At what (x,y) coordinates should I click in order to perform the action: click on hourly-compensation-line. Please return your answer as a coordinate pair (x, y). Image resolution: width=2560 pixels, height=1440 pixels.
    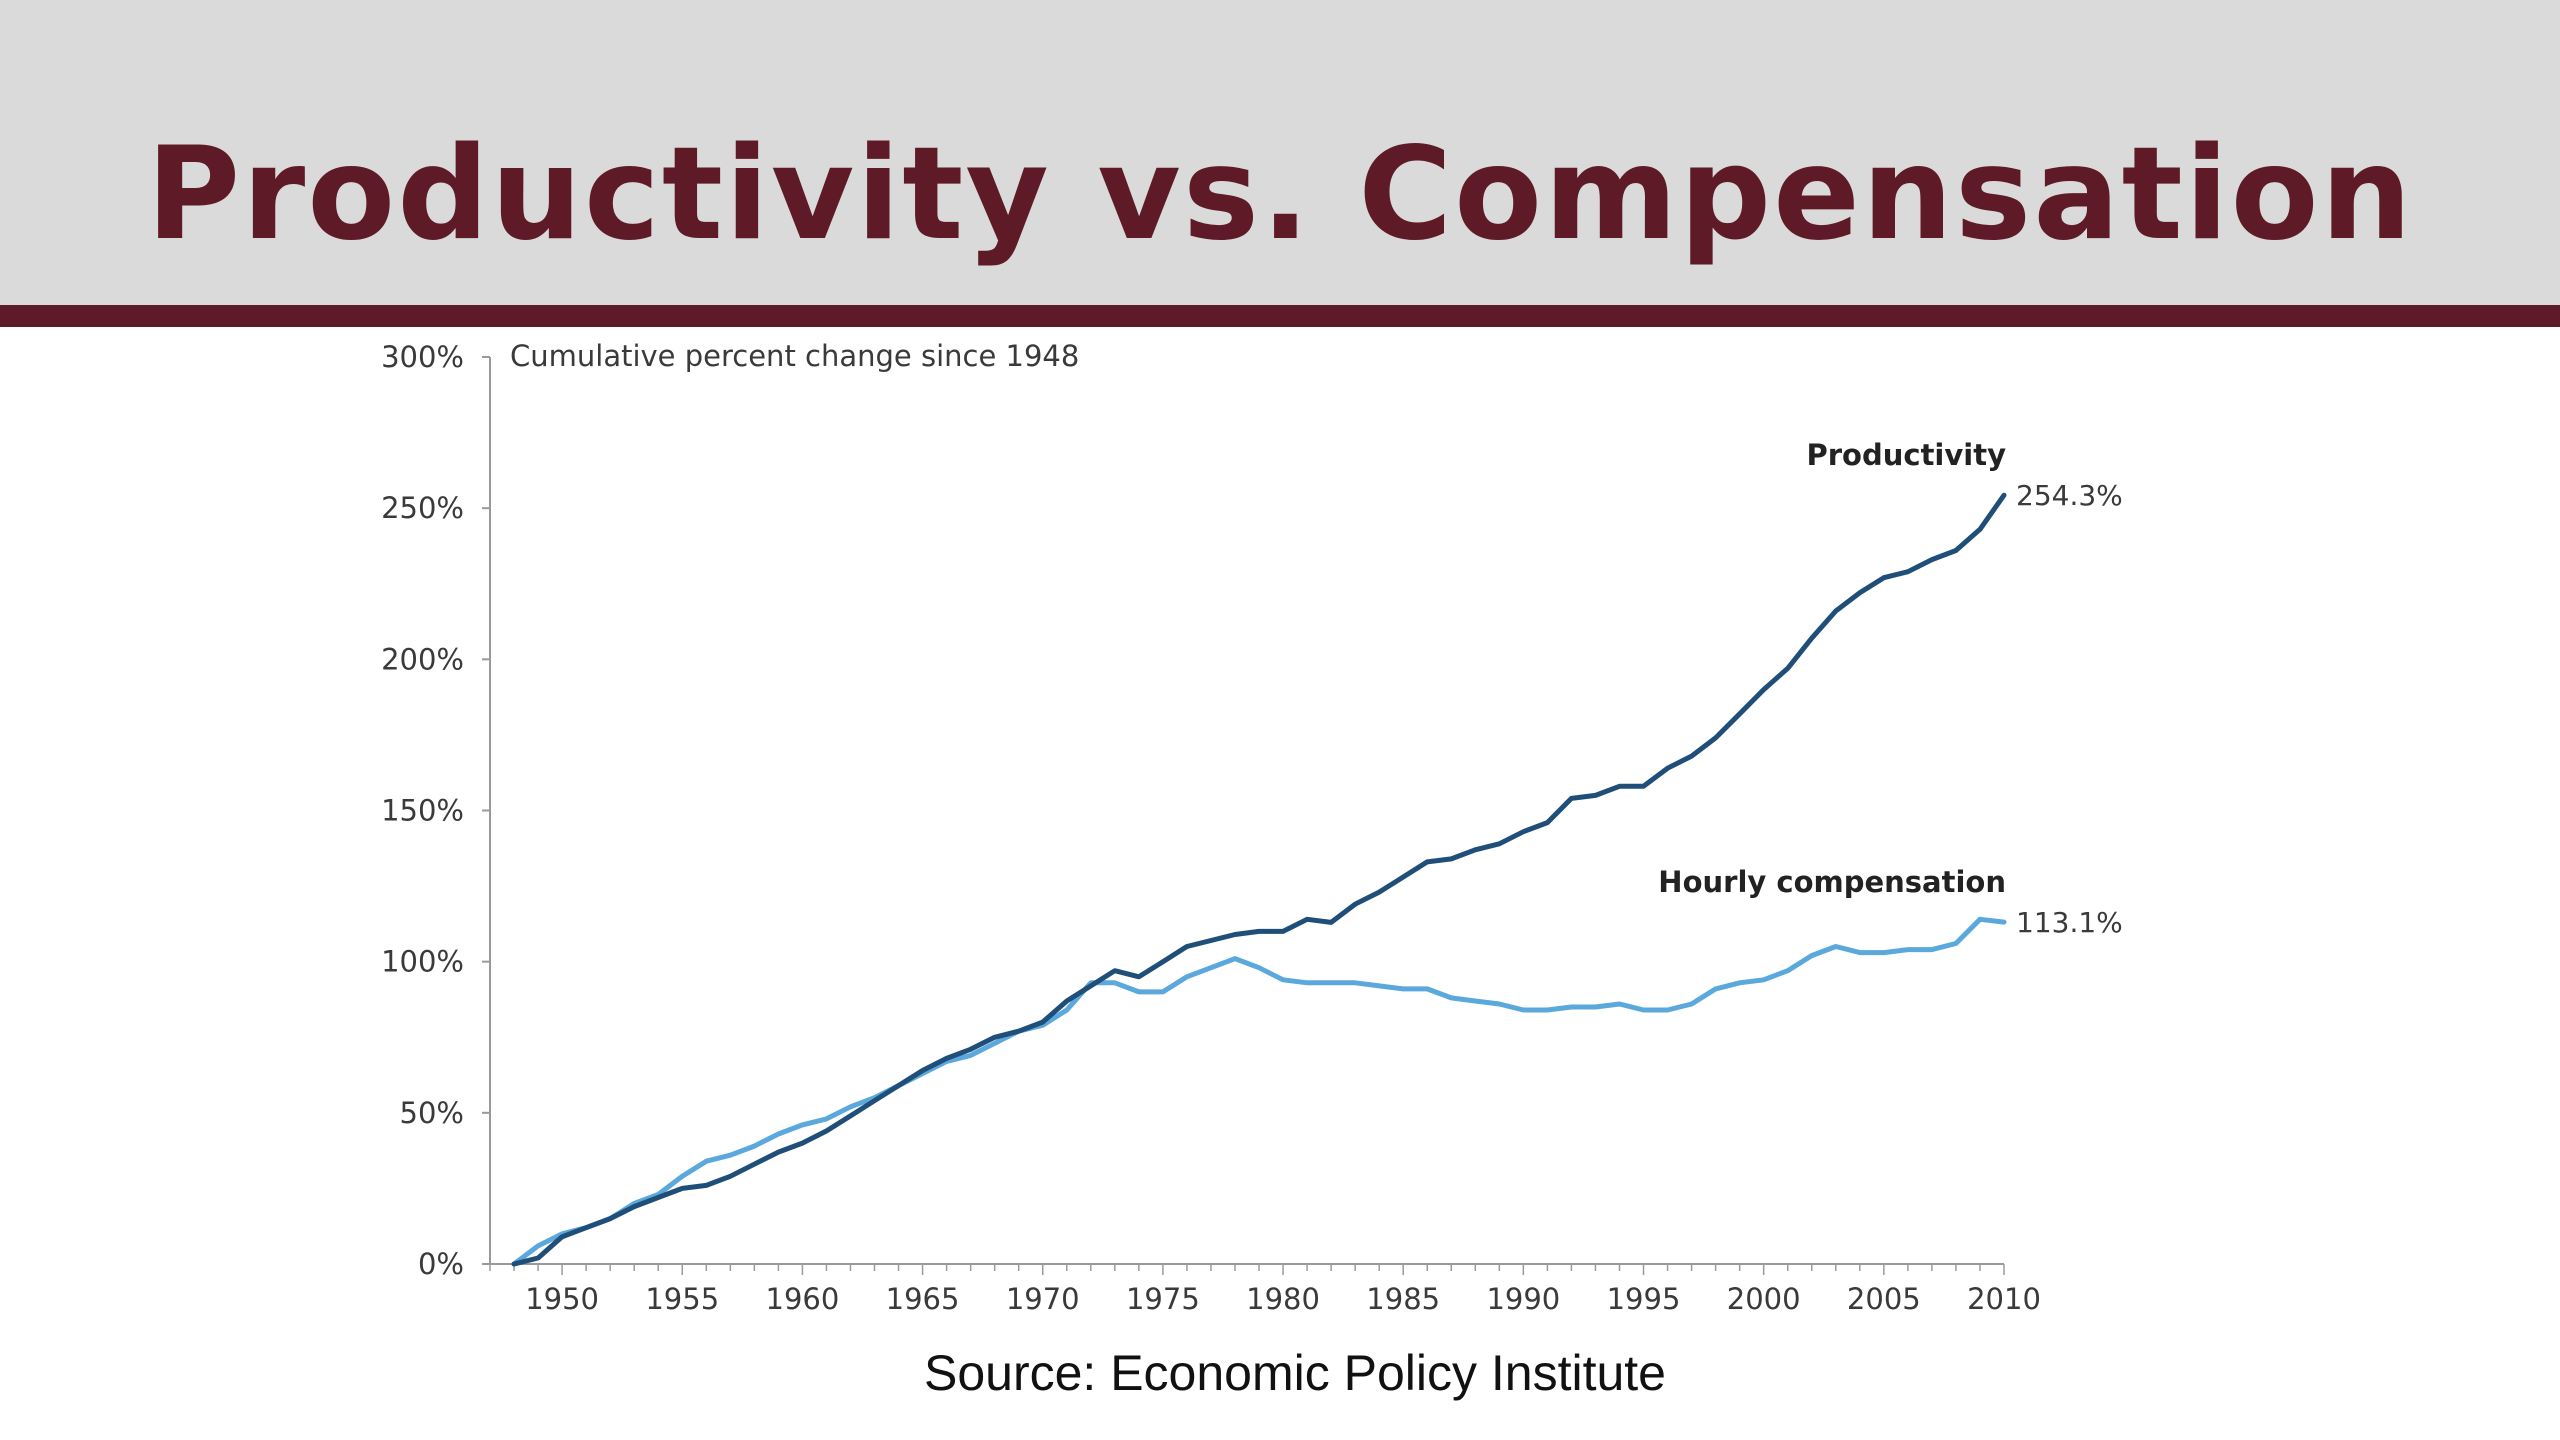
    Looking at the image, I should click on (1259, 1091).